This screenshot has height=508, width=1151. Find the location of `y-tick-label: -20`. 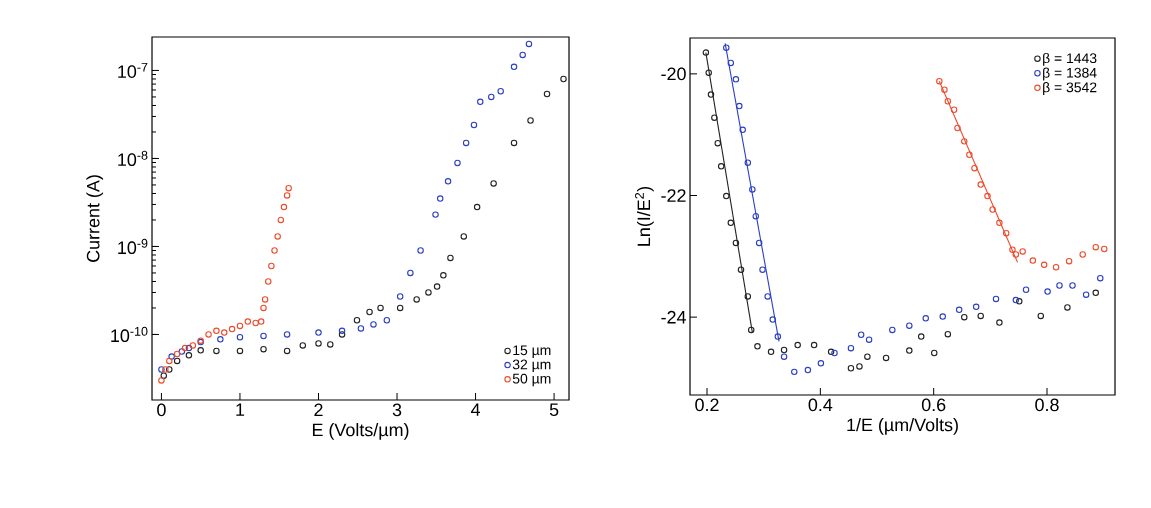

y-tick-label: -20 is located at coordinates (673, 74).